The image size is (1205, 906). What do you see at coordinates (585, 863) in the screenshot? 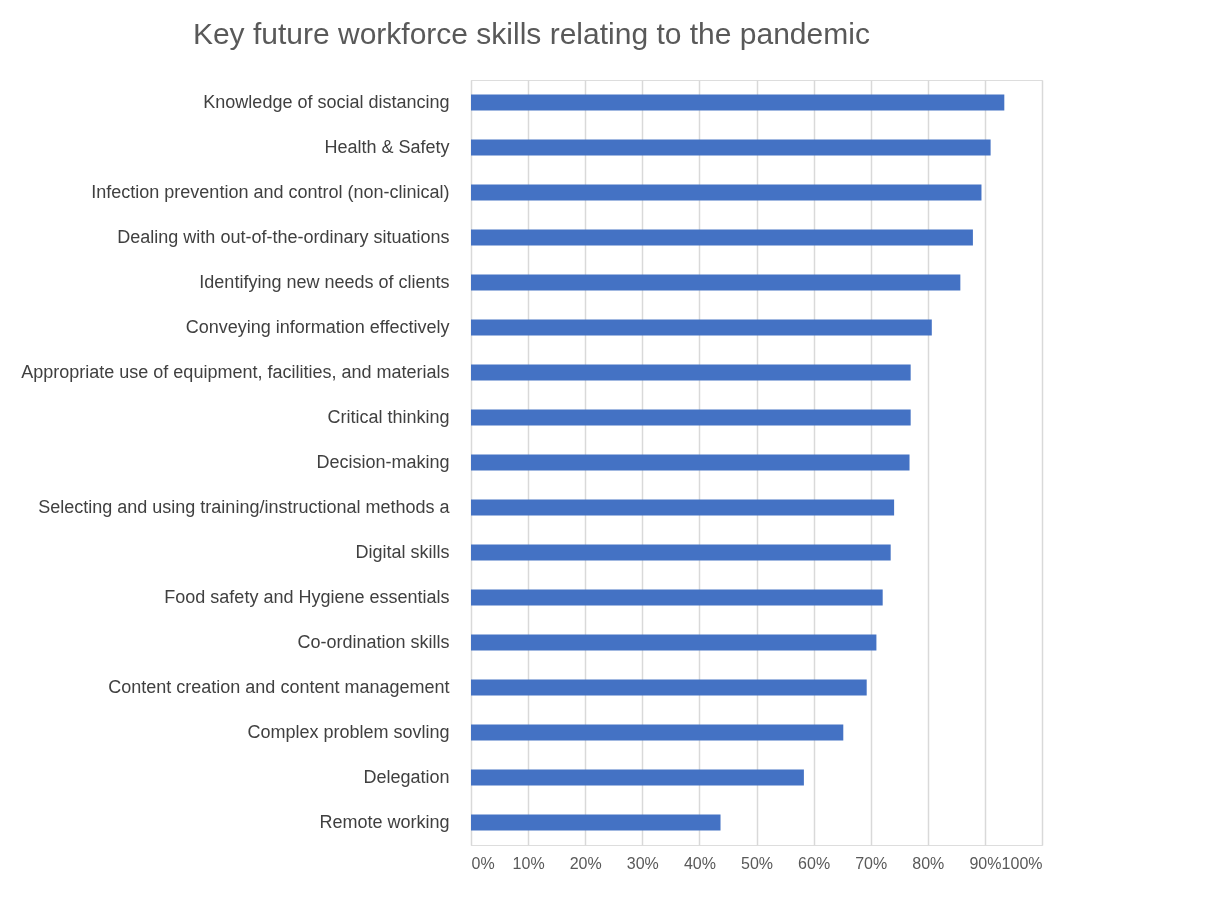
I see `x-tick-label: 20%` at bounding box center [585, 863].